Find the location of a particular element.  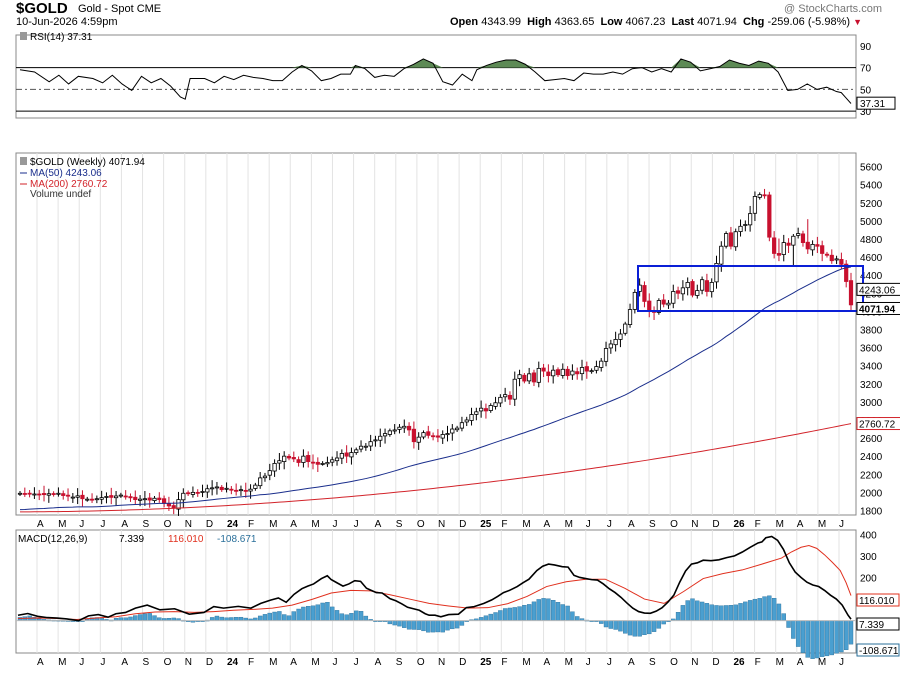

price-legend-symbol: $GOLD (Weekly) 4071.94 is located at coordinates (87, 162).